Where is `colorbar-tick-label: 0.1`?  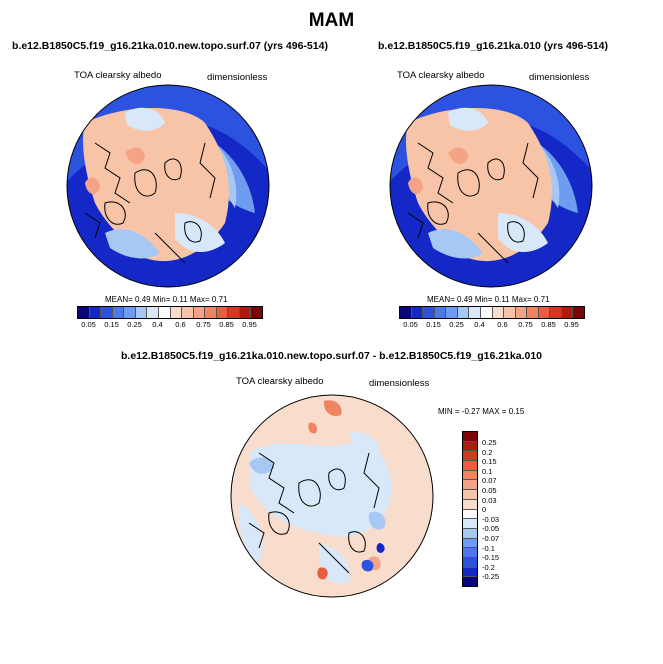
colorbar-tick-label: 0.1 is located at coordinates (487, 471).